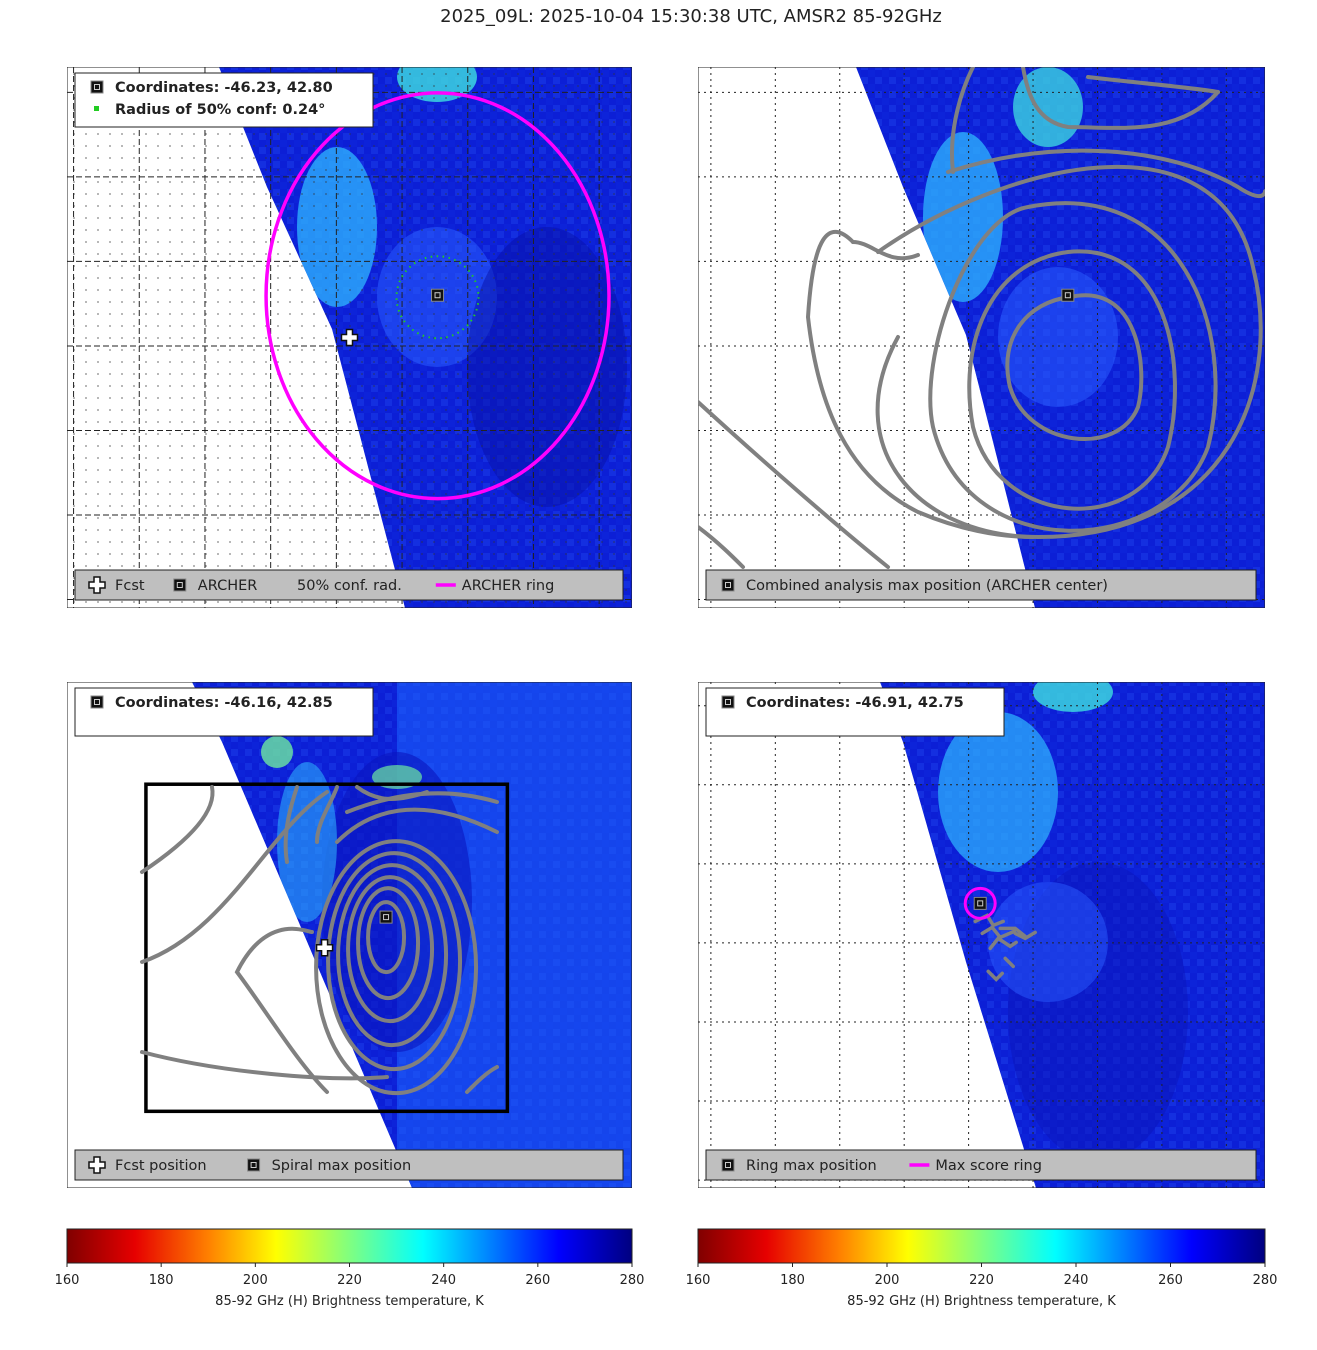  Describe the element at coordinates (565, 1204) in the screenshot. I see `x-tick-label: -44` at that location.